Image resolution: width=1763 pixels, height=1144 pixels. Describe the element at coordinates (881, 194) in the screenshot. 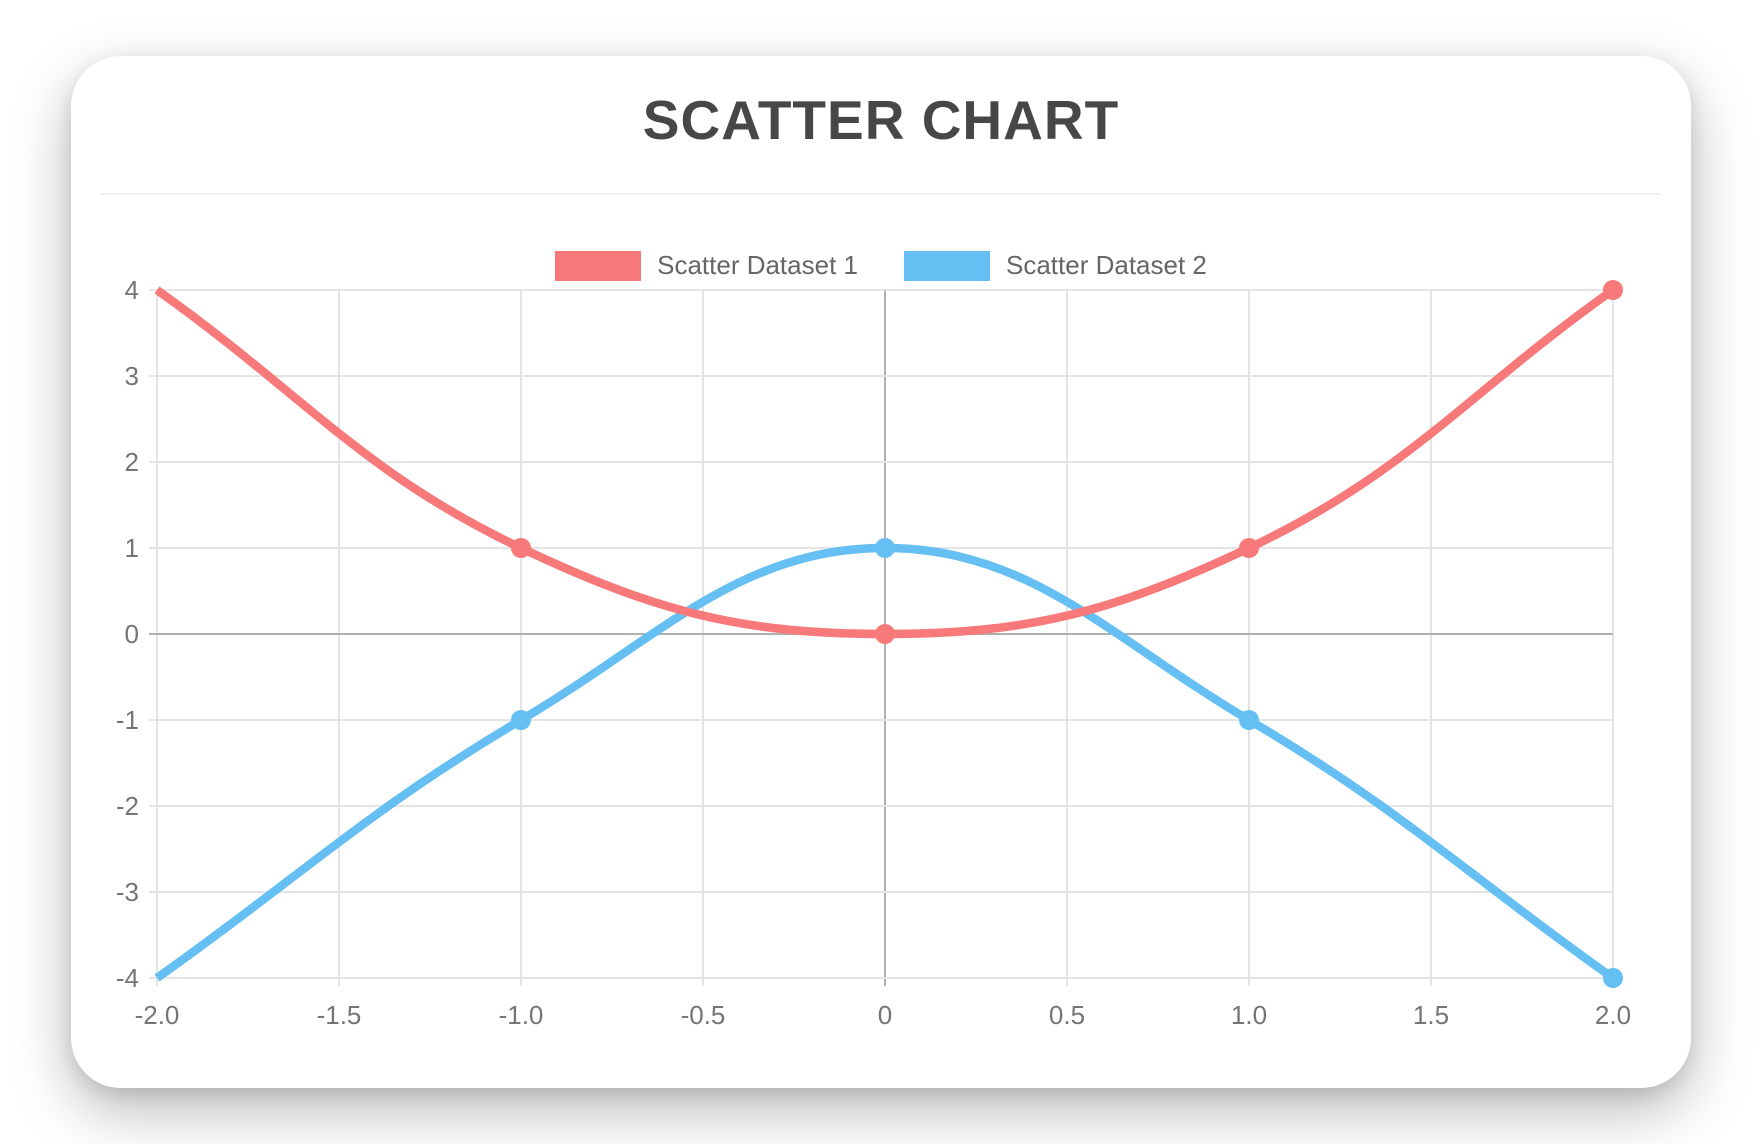

I see `title-divider` at that location.